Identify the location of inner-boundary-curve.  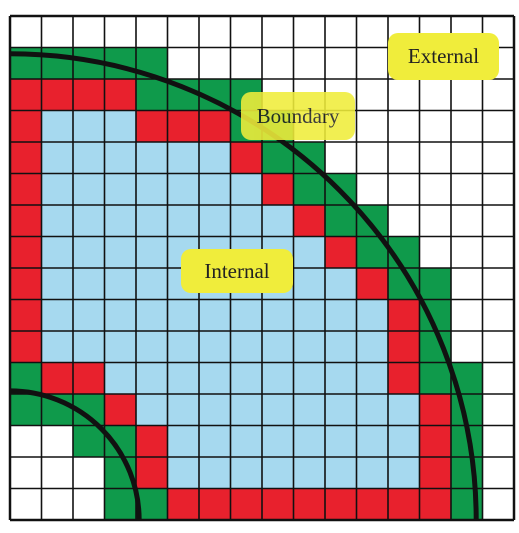
(75, 454).